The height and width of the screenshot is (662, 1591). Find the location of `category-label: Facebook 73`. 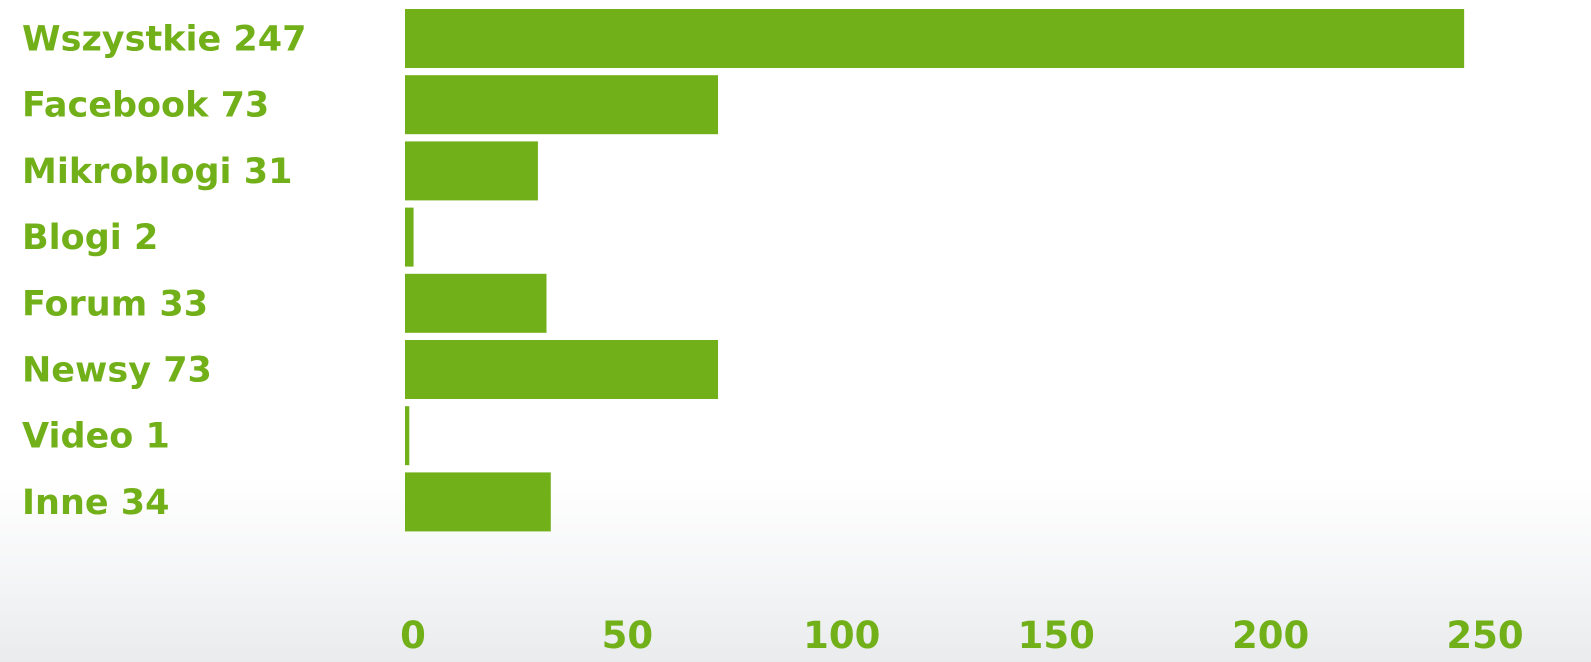

category-label: Facebook 73 is located at coordinates (145, 106).